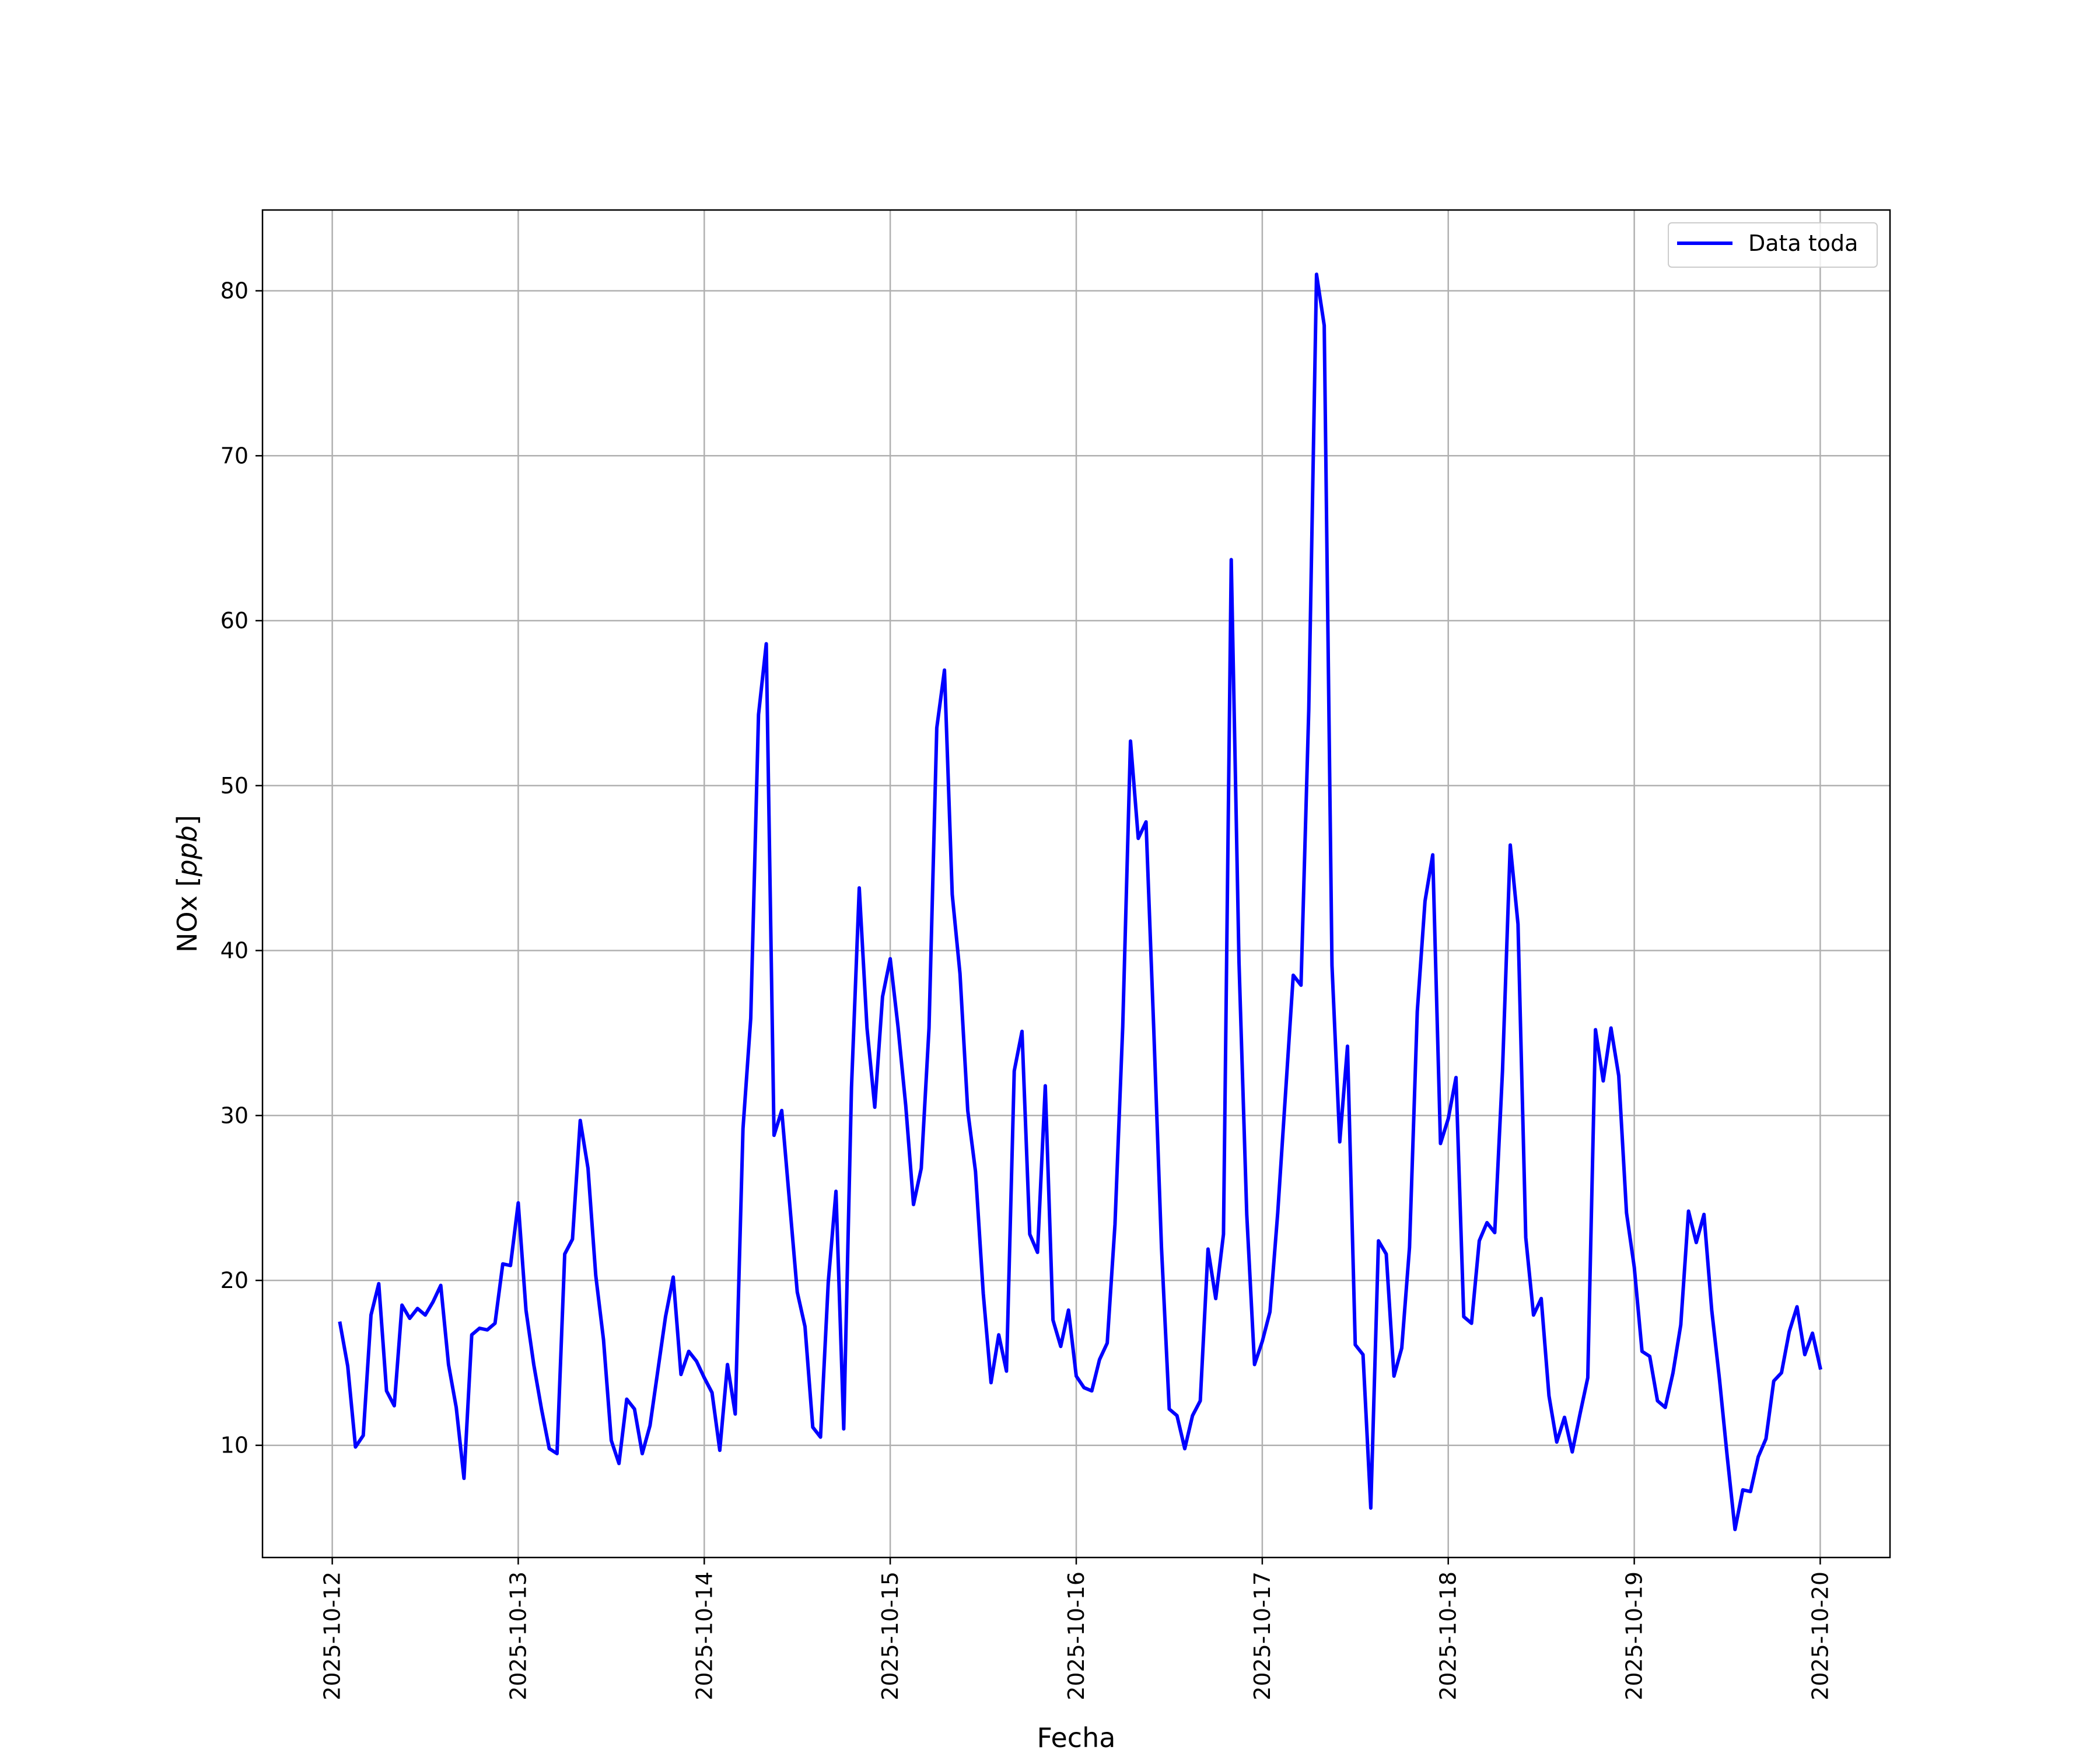 The height and width of the screenshot is (1750, 2100). What do you see at coordinates (1820, 1636) in the screenshot?
I see `x-tick-label: 2025-10-20` at bounding box center [1820, 1636].